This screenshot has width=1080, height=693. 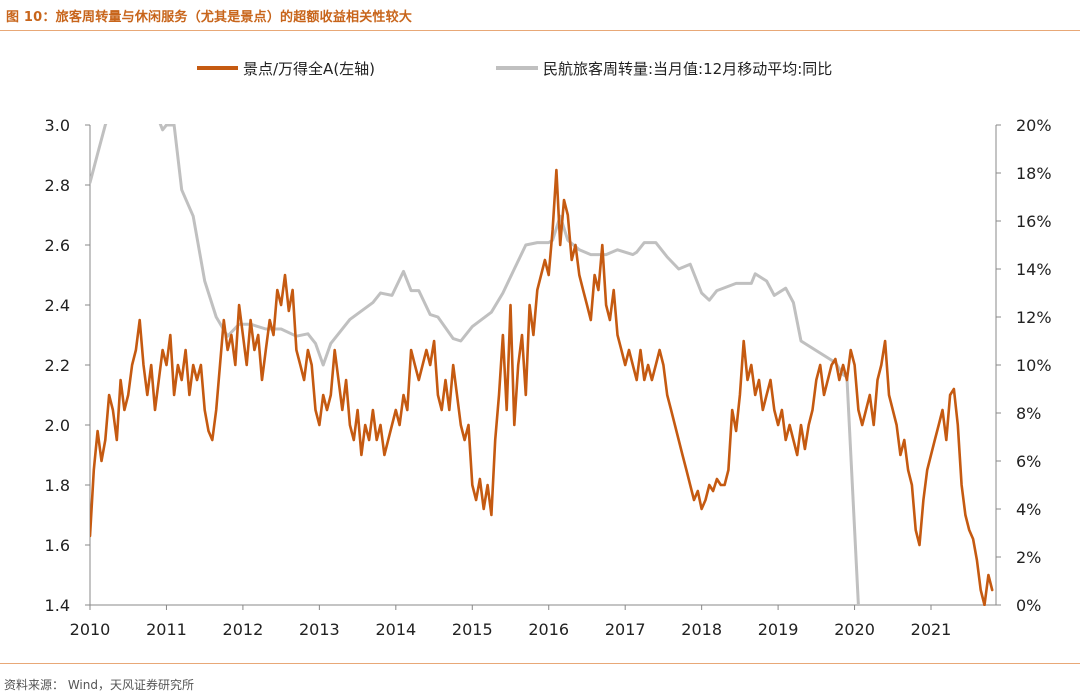 I want to click on x-tick-label: 2010, so click(x=90, y=629).